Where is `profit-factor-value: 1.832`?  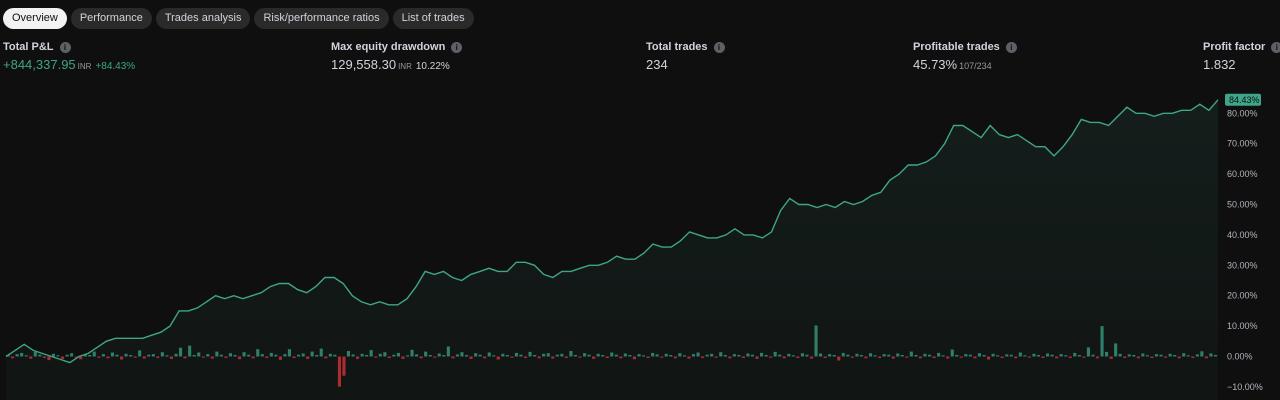
profit-factor-value: 1.832 is located at coordinates (1219, 64).